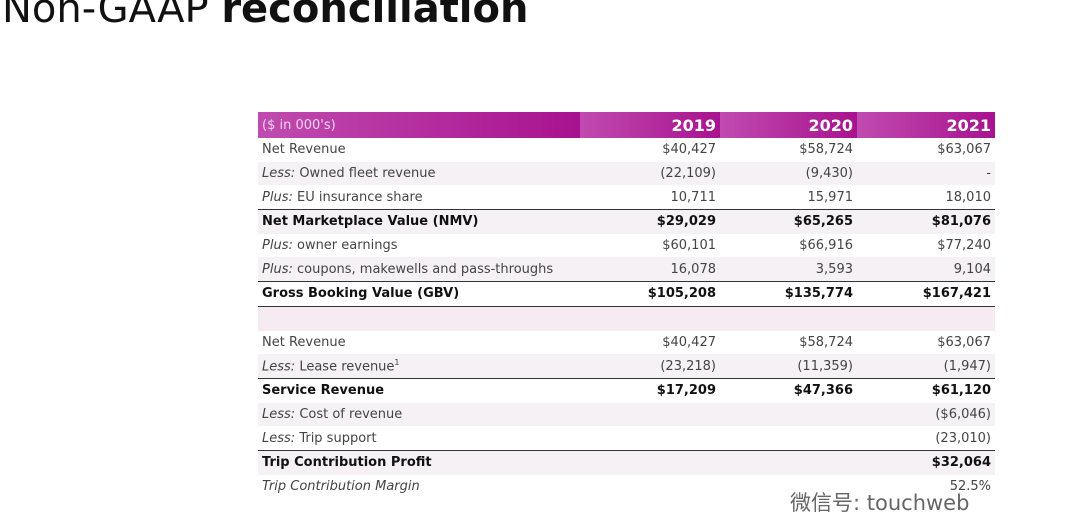  What do you see at coordinates (650, 294) in the screenshot?
I see `cell: $105,208` at bounding box center [650, 294].